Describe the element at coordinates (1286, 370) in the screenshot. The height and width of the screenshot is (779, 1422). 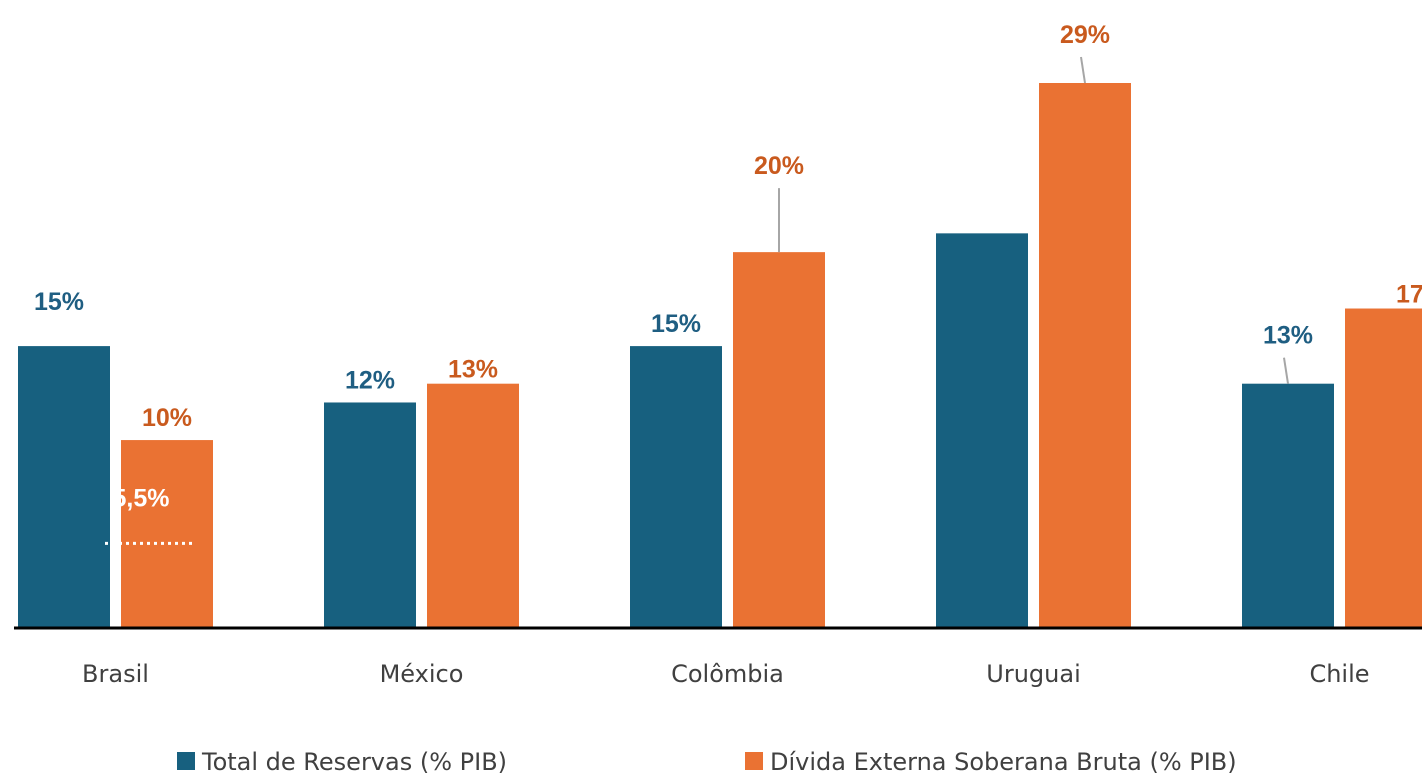
I see `leader-line-reservas-chile` at that location.